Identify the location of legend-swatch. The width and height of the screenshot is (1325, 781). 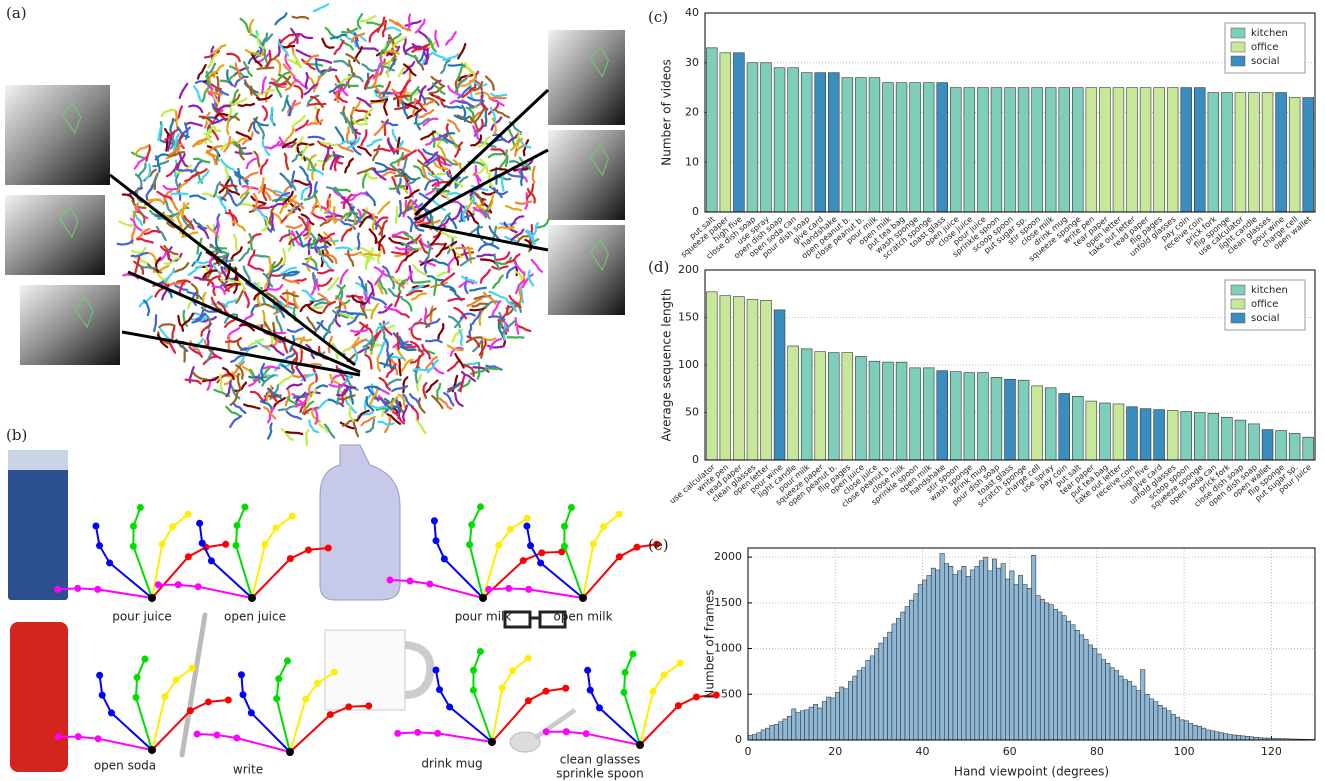
(1238, 304).